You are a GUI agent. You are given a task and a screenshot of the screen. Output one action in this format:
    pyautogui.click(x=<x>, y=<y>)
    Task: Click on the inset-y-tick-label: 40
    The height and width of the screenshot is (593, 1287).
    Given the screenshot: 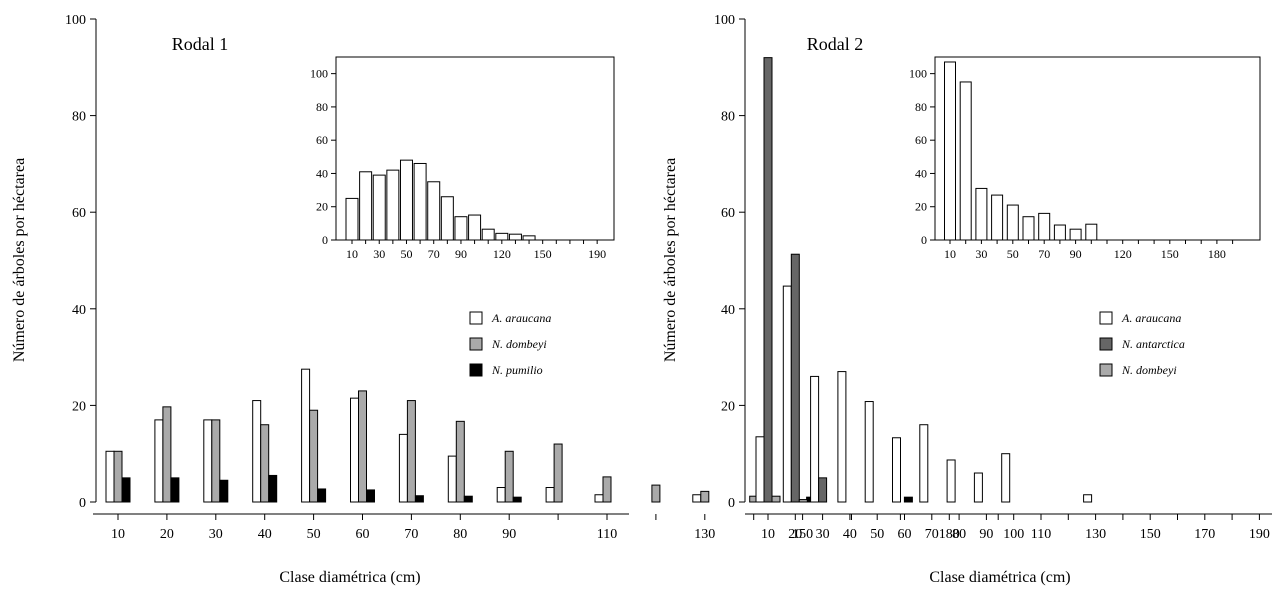 What is the action you would take?
    pyautogui.click(x=921, y=173)
    